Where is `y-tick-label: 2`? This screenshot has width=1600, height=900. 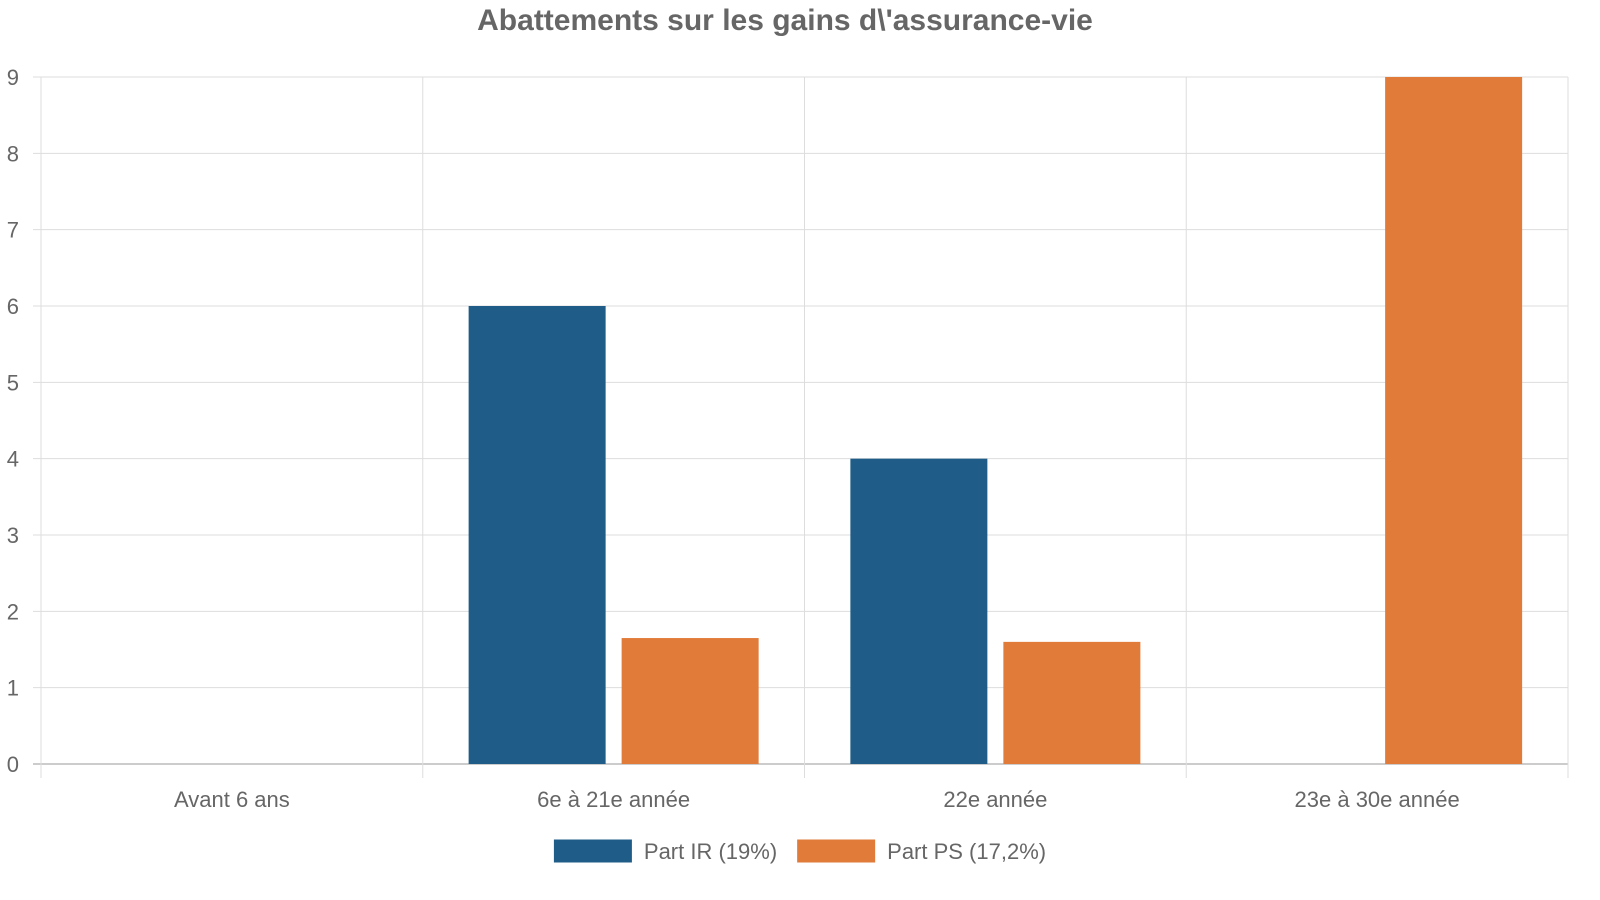
y-tick-label: 2 is located at coordinates (13, 611).